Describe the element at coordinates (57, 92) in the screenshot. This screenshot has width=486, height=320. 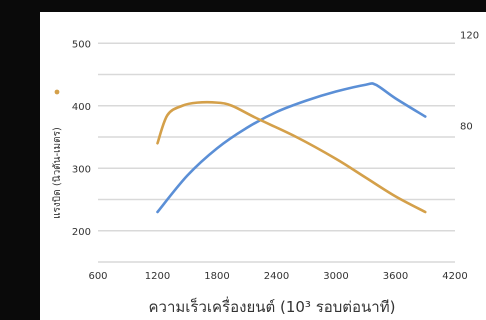
I see `legend-dot-orange` at that location.